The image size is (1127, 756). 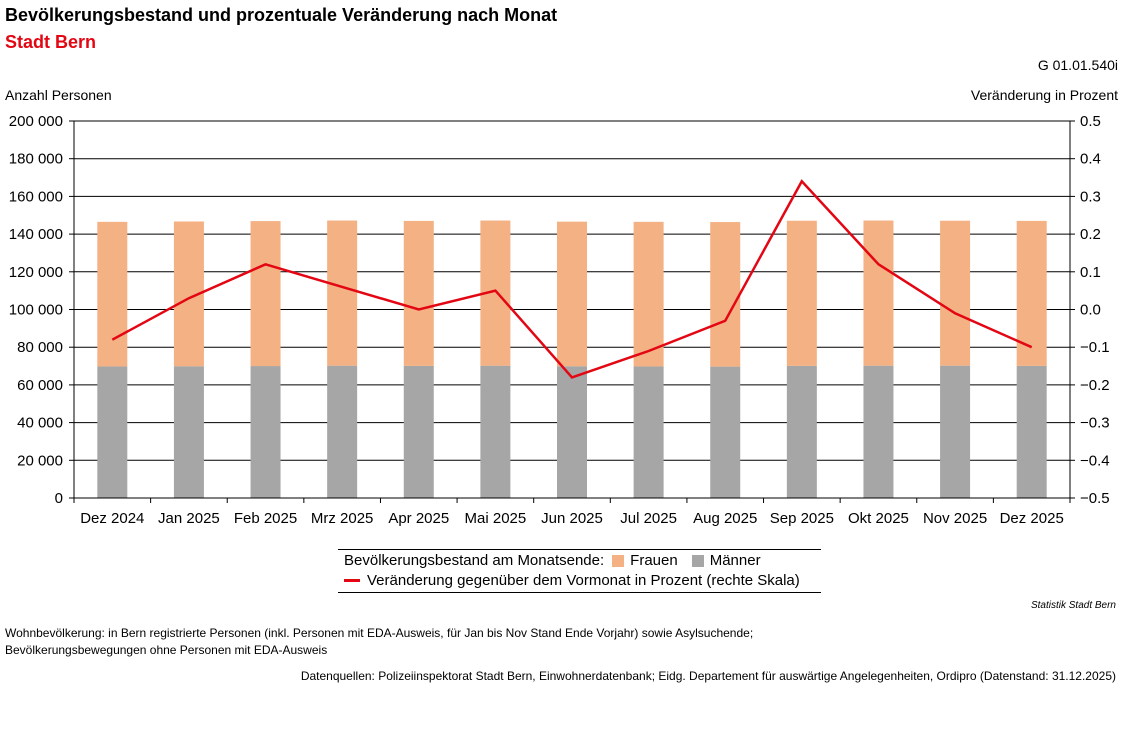 I want to click on legend-frauen-label: Frauen, so click(x=654, y=560).